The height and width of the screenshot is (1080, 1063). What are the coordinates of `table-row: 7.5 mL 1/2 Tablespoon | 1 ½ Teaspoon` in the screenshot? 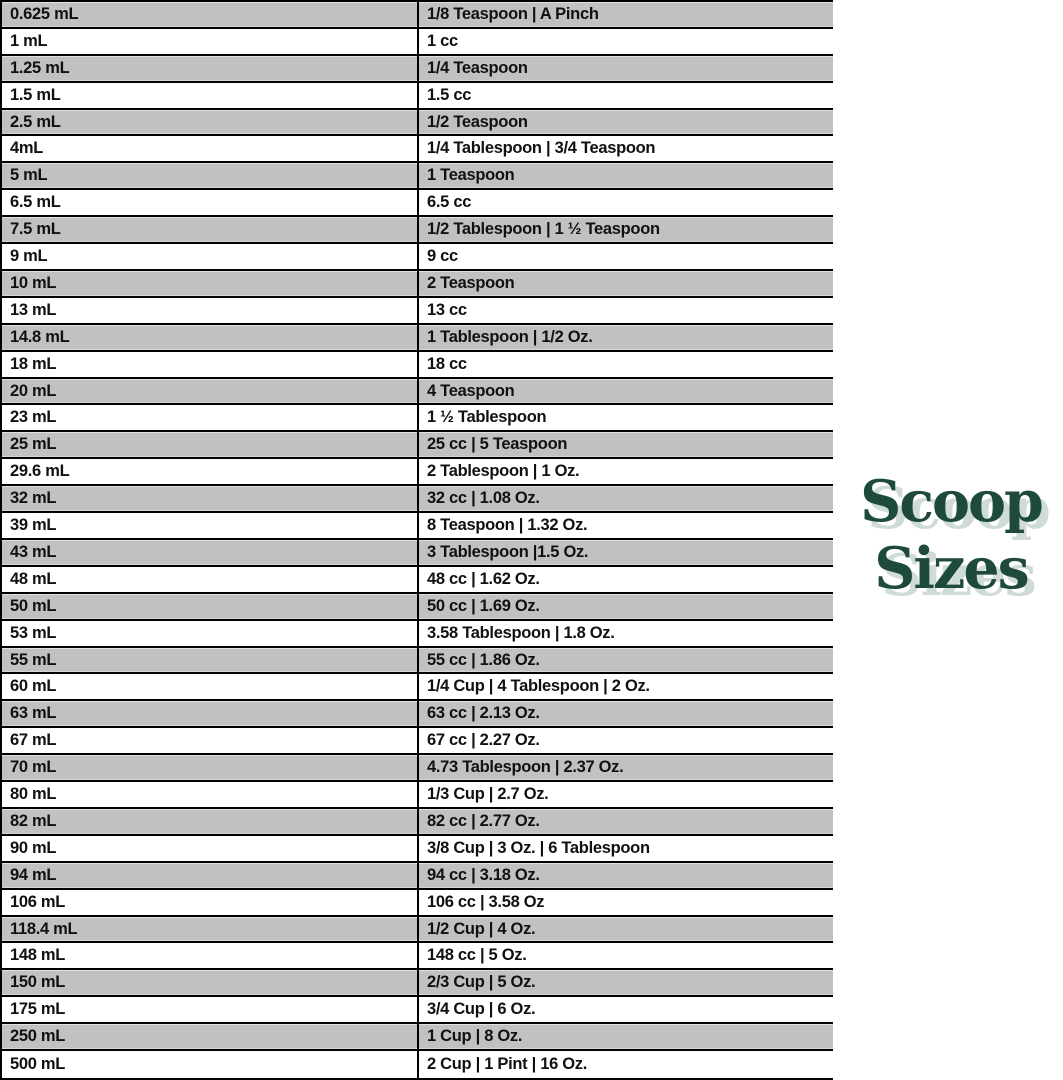 It's located at (417, 231).